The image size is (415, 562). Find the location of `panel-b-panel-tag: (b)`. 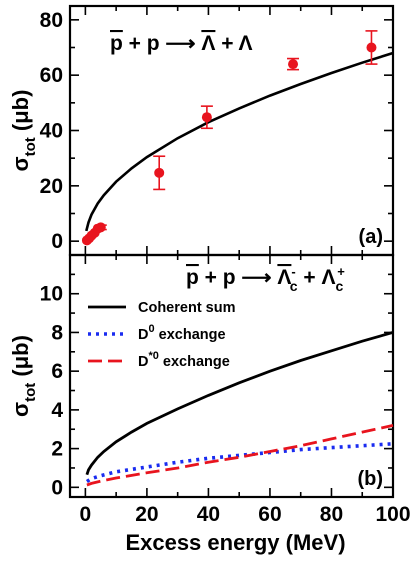

panel-b-panel-tag: (b) is located at coordinates (370, 479).